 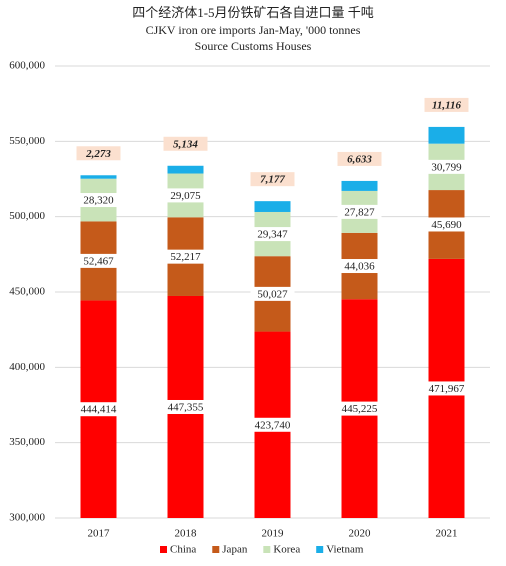 I want to click on chart-source: Source Customs Houses, so click(x=253, y=46).